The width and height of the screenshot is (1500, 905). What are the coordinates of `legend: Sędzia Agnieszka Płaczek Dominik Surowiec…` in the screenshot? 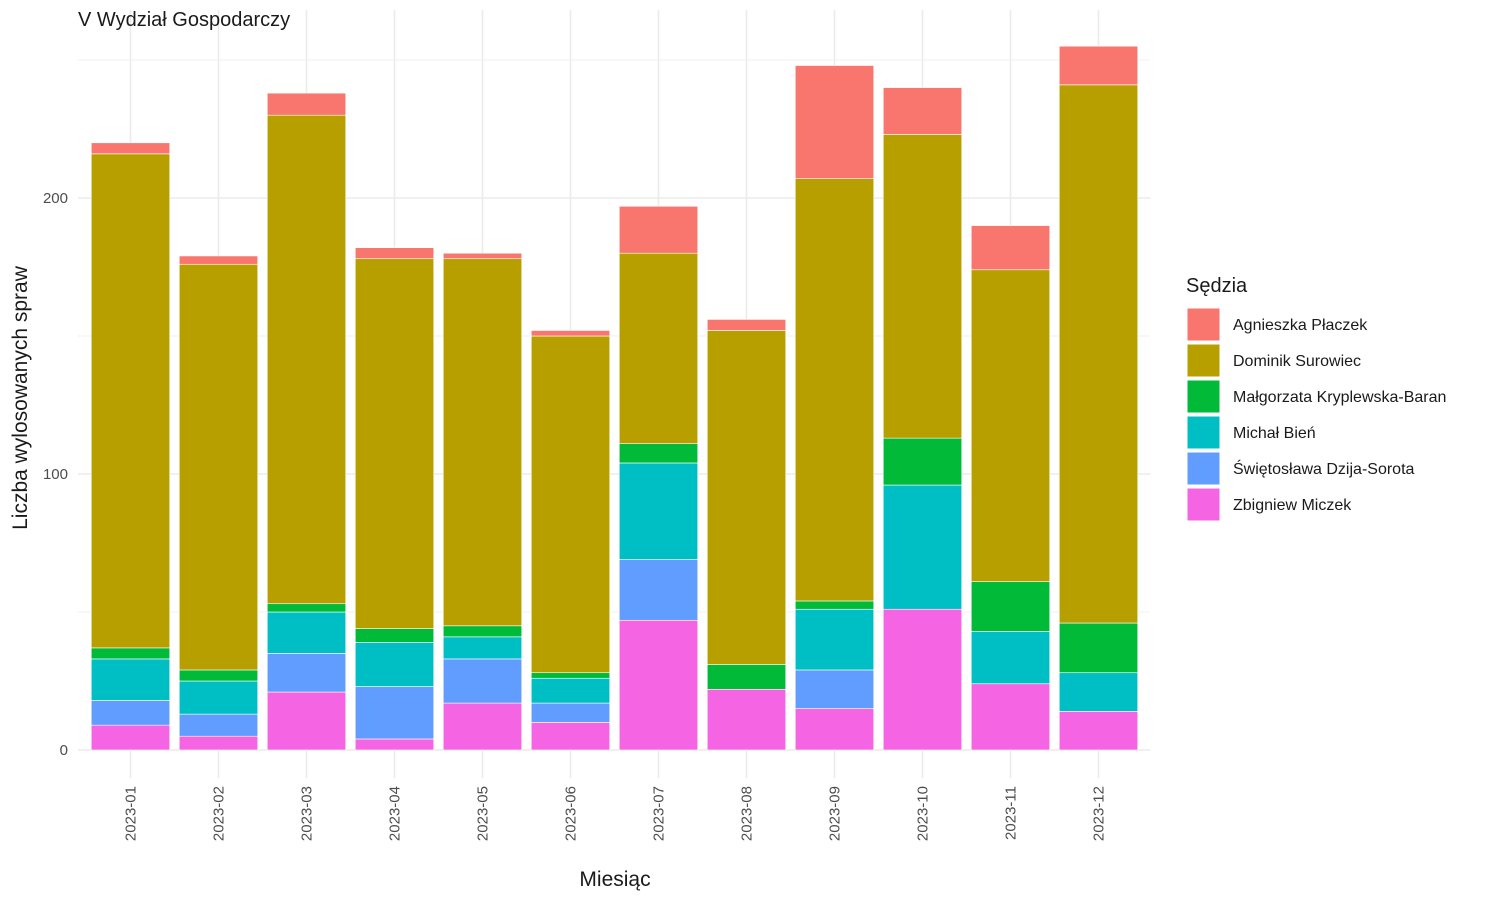 It's located at (1316, 398).